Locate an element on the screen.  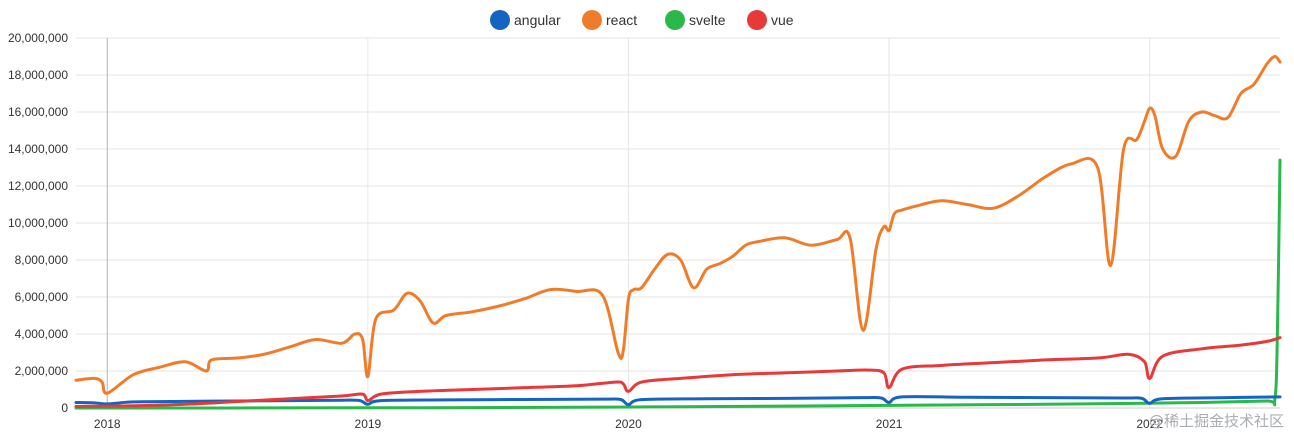
legend-item-react: react is located at coordinates (609, 20).